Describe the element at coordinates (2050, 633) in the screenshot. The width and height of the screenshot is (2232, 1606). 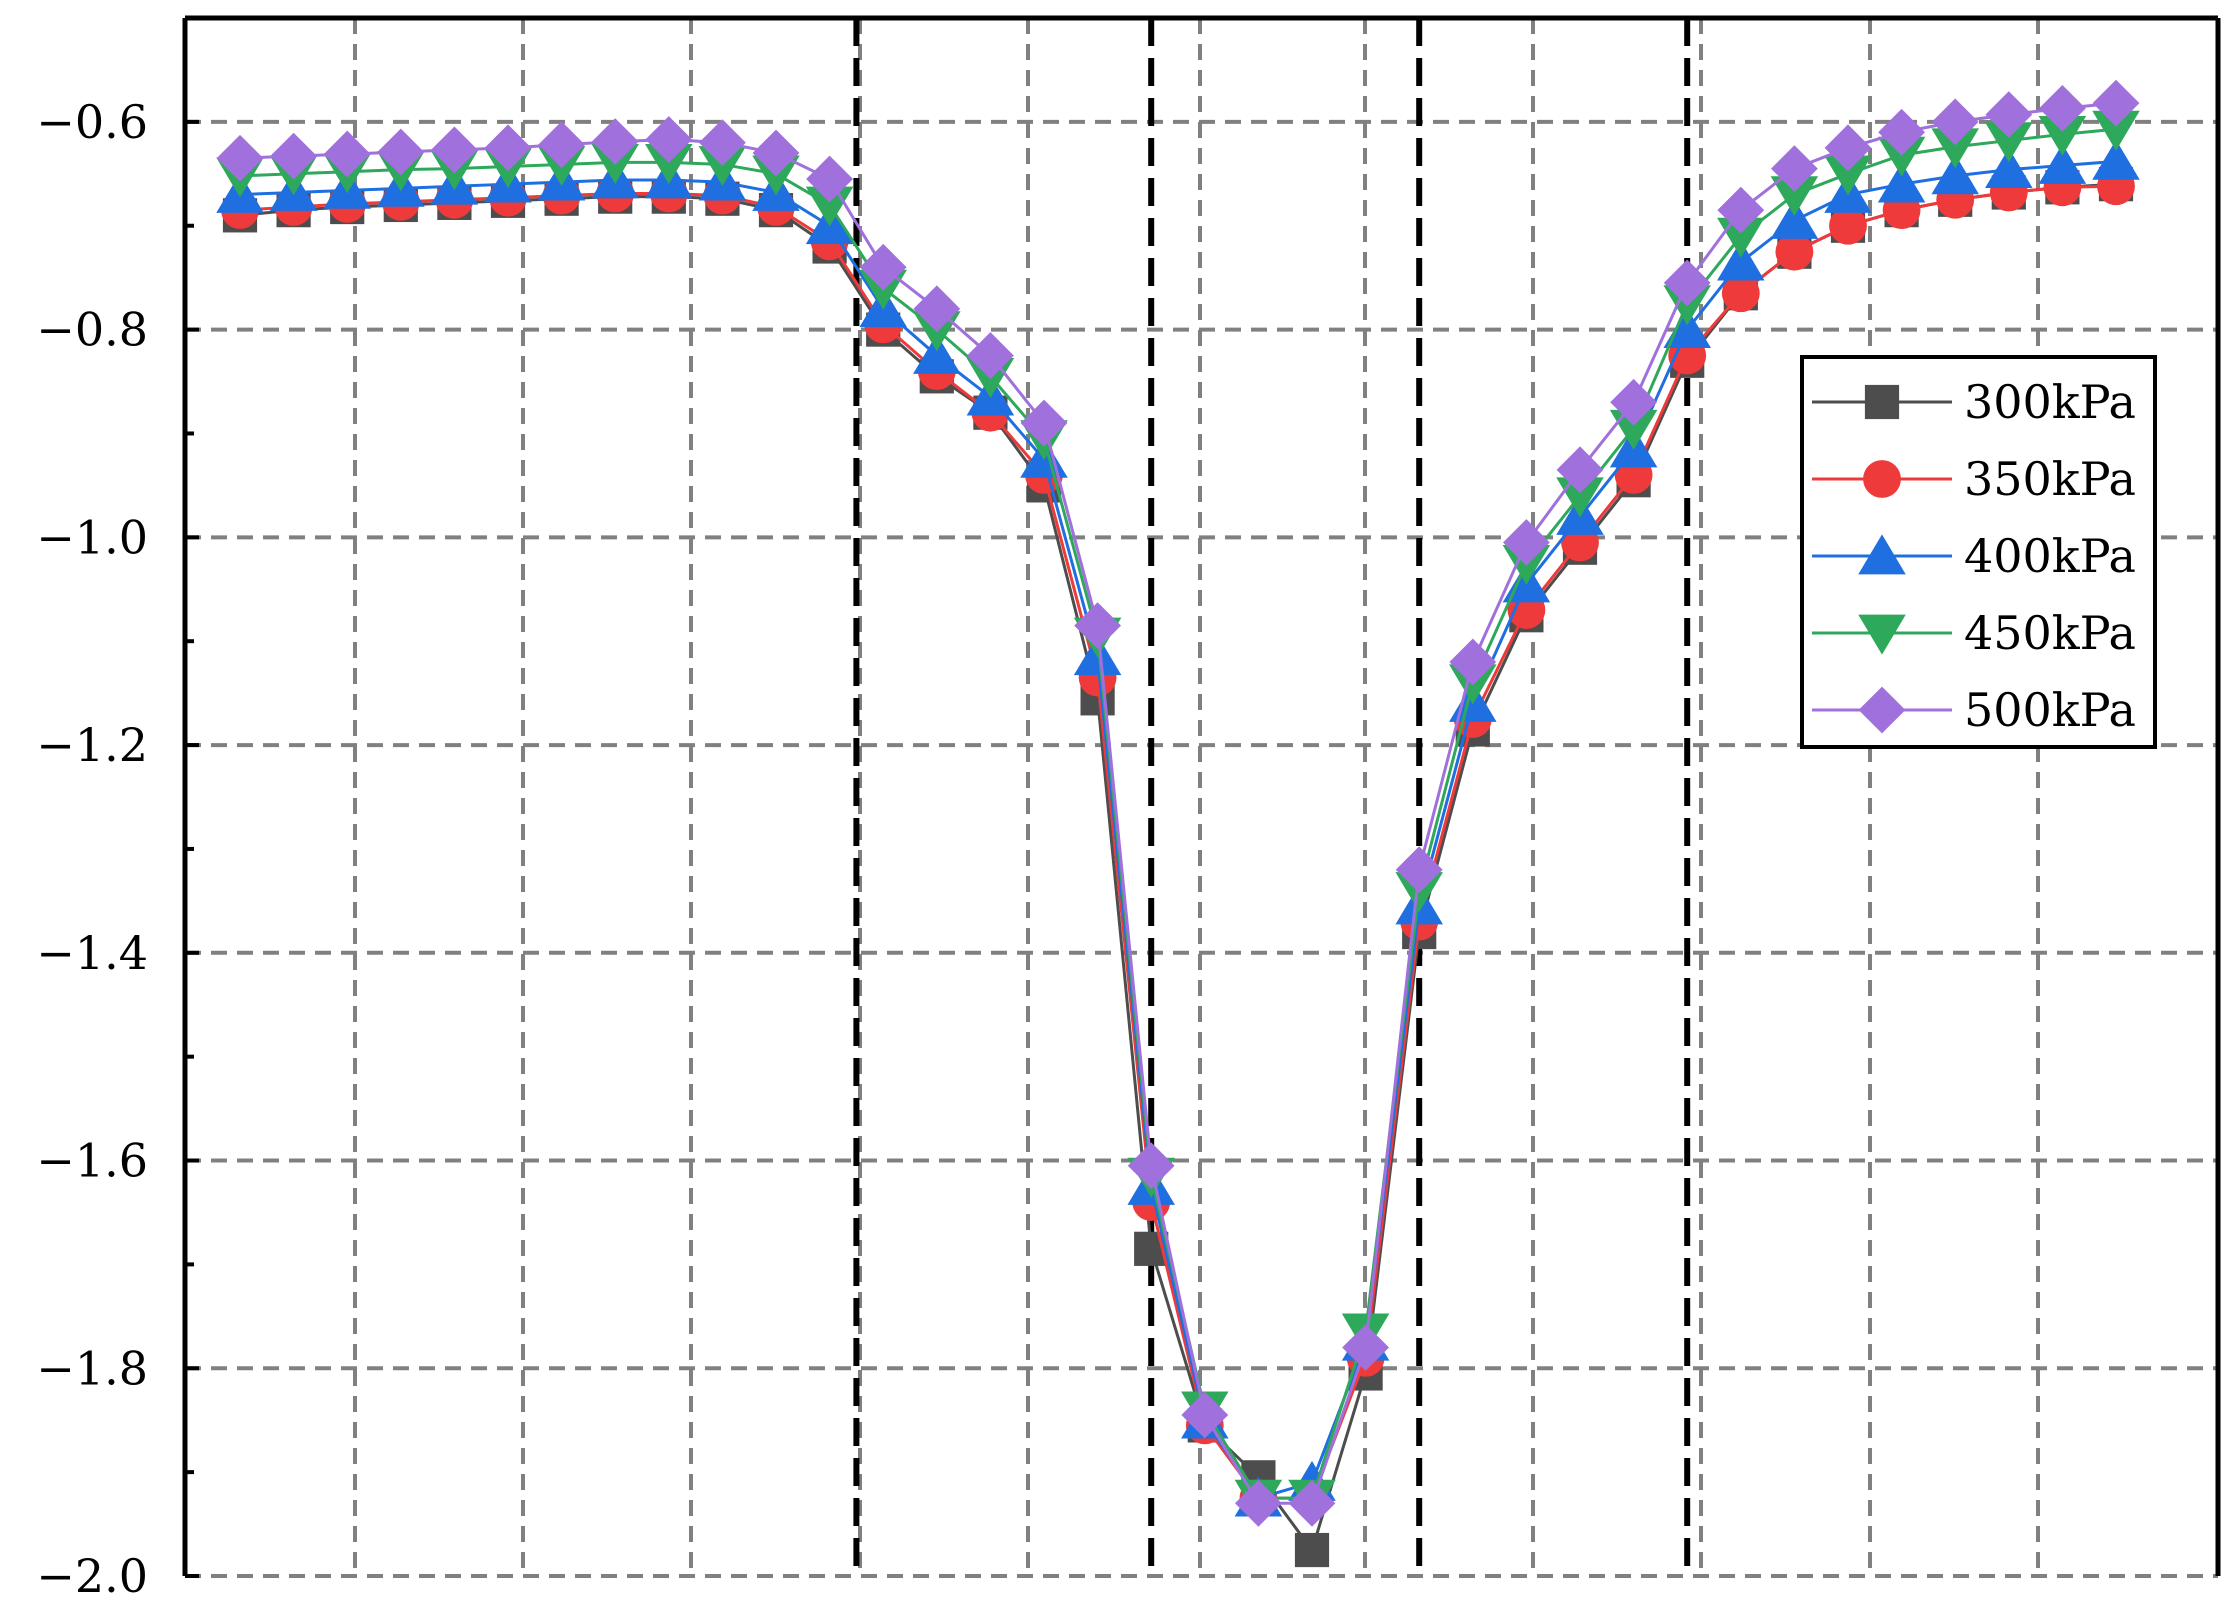
I see `legend-label: 450kPa` at that location.